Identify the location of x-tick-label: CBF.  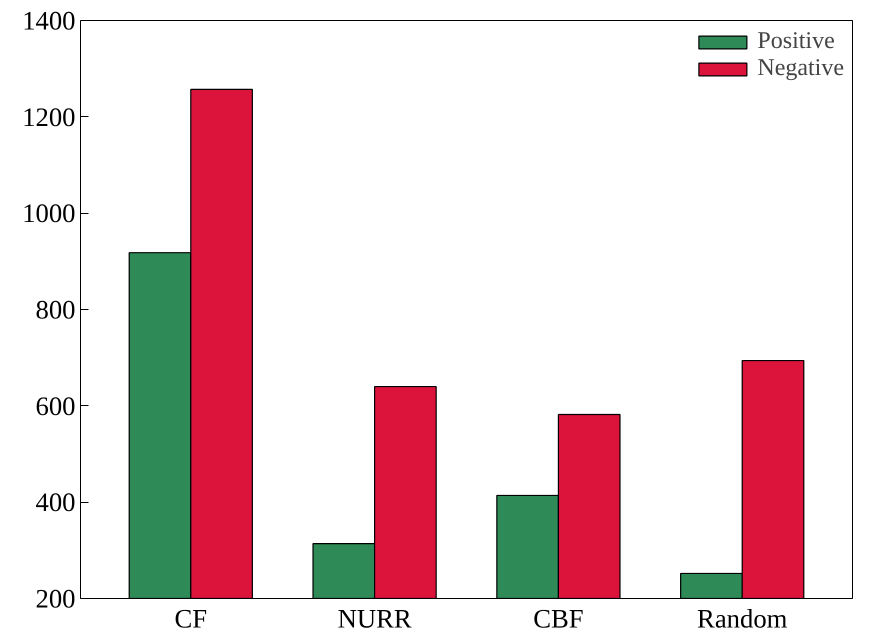
(558, 619).